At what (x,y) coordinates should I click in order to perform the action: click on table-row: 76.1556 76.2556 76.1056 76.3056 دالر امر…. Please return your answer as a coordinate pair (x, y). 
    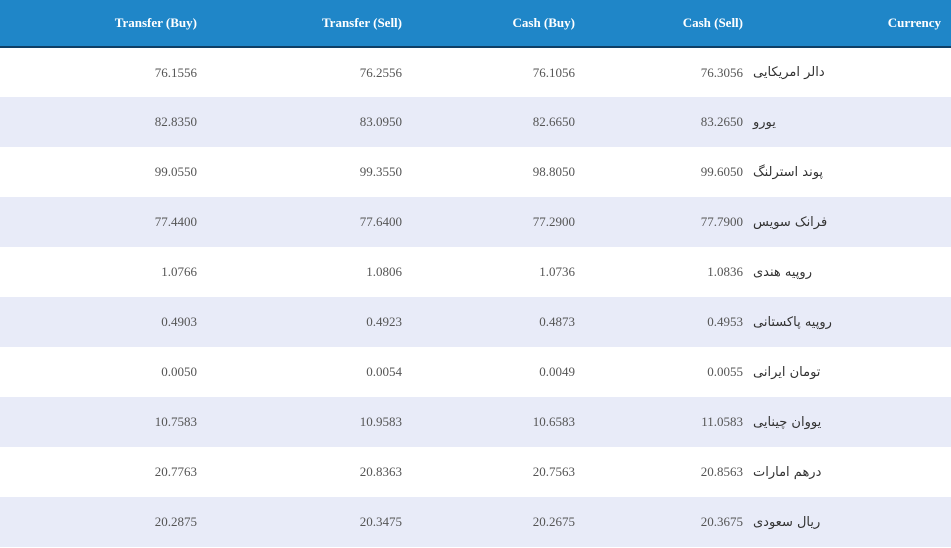
    Looking at the image, I should click on (475, 72).